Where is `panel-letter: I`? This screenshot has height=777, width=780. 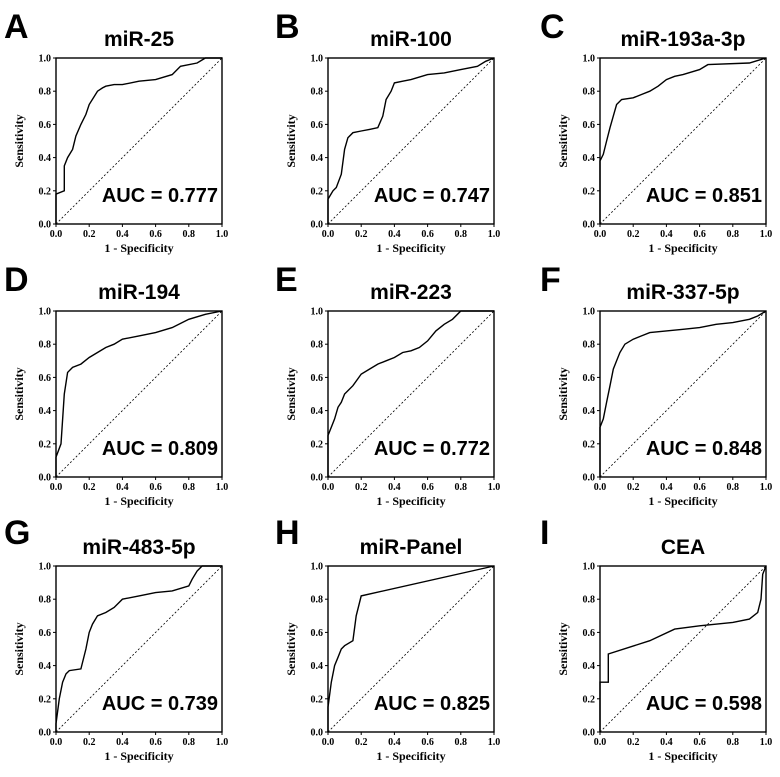 panel-letter: I is located at coordinates (544, 533).